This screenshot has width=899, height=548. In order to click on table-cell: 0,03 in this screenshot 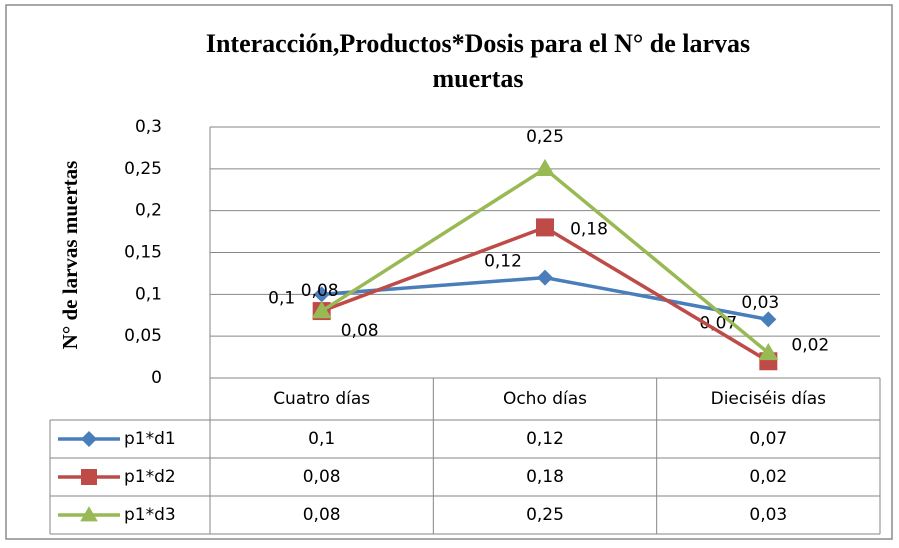, I will do `click(768, 515)`.